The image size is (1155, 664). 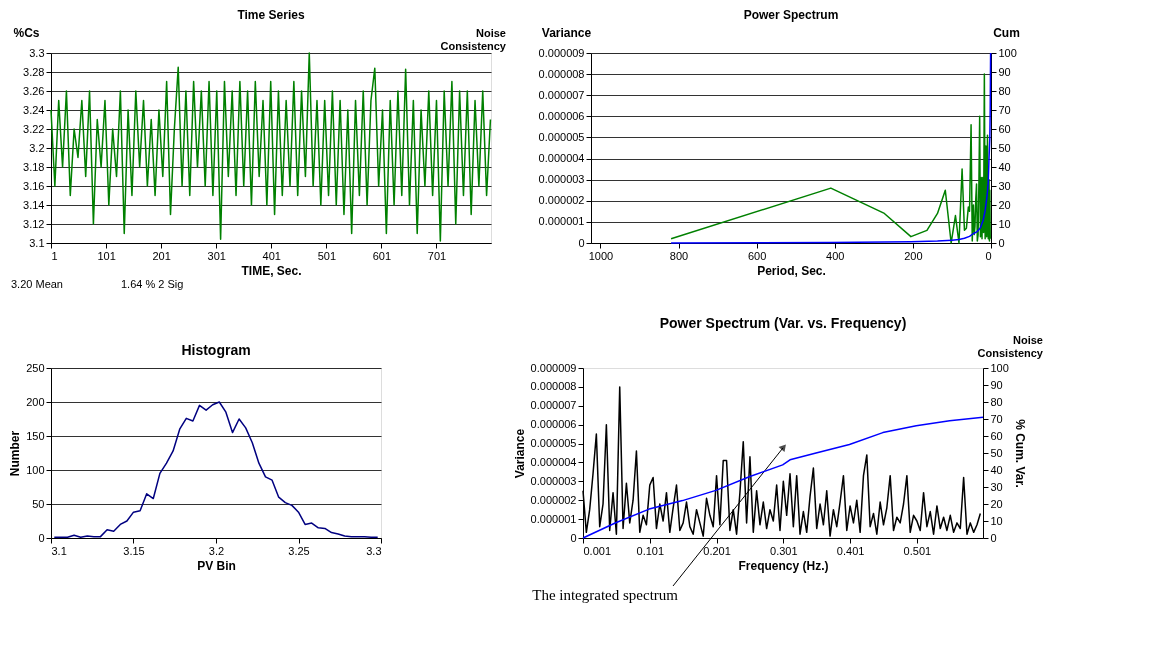 What do you see at coordinates (216, 350) in the screenshot?
I see `chart-title: Histogram` at bounding box center [216, 350].